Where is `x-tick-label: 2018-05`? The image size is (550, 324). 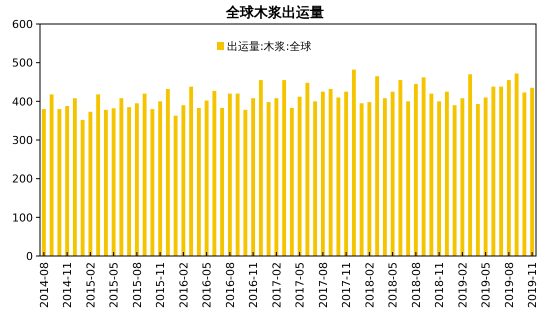 x-tick-label: 2018-05 is located at coordinates (393, 285).